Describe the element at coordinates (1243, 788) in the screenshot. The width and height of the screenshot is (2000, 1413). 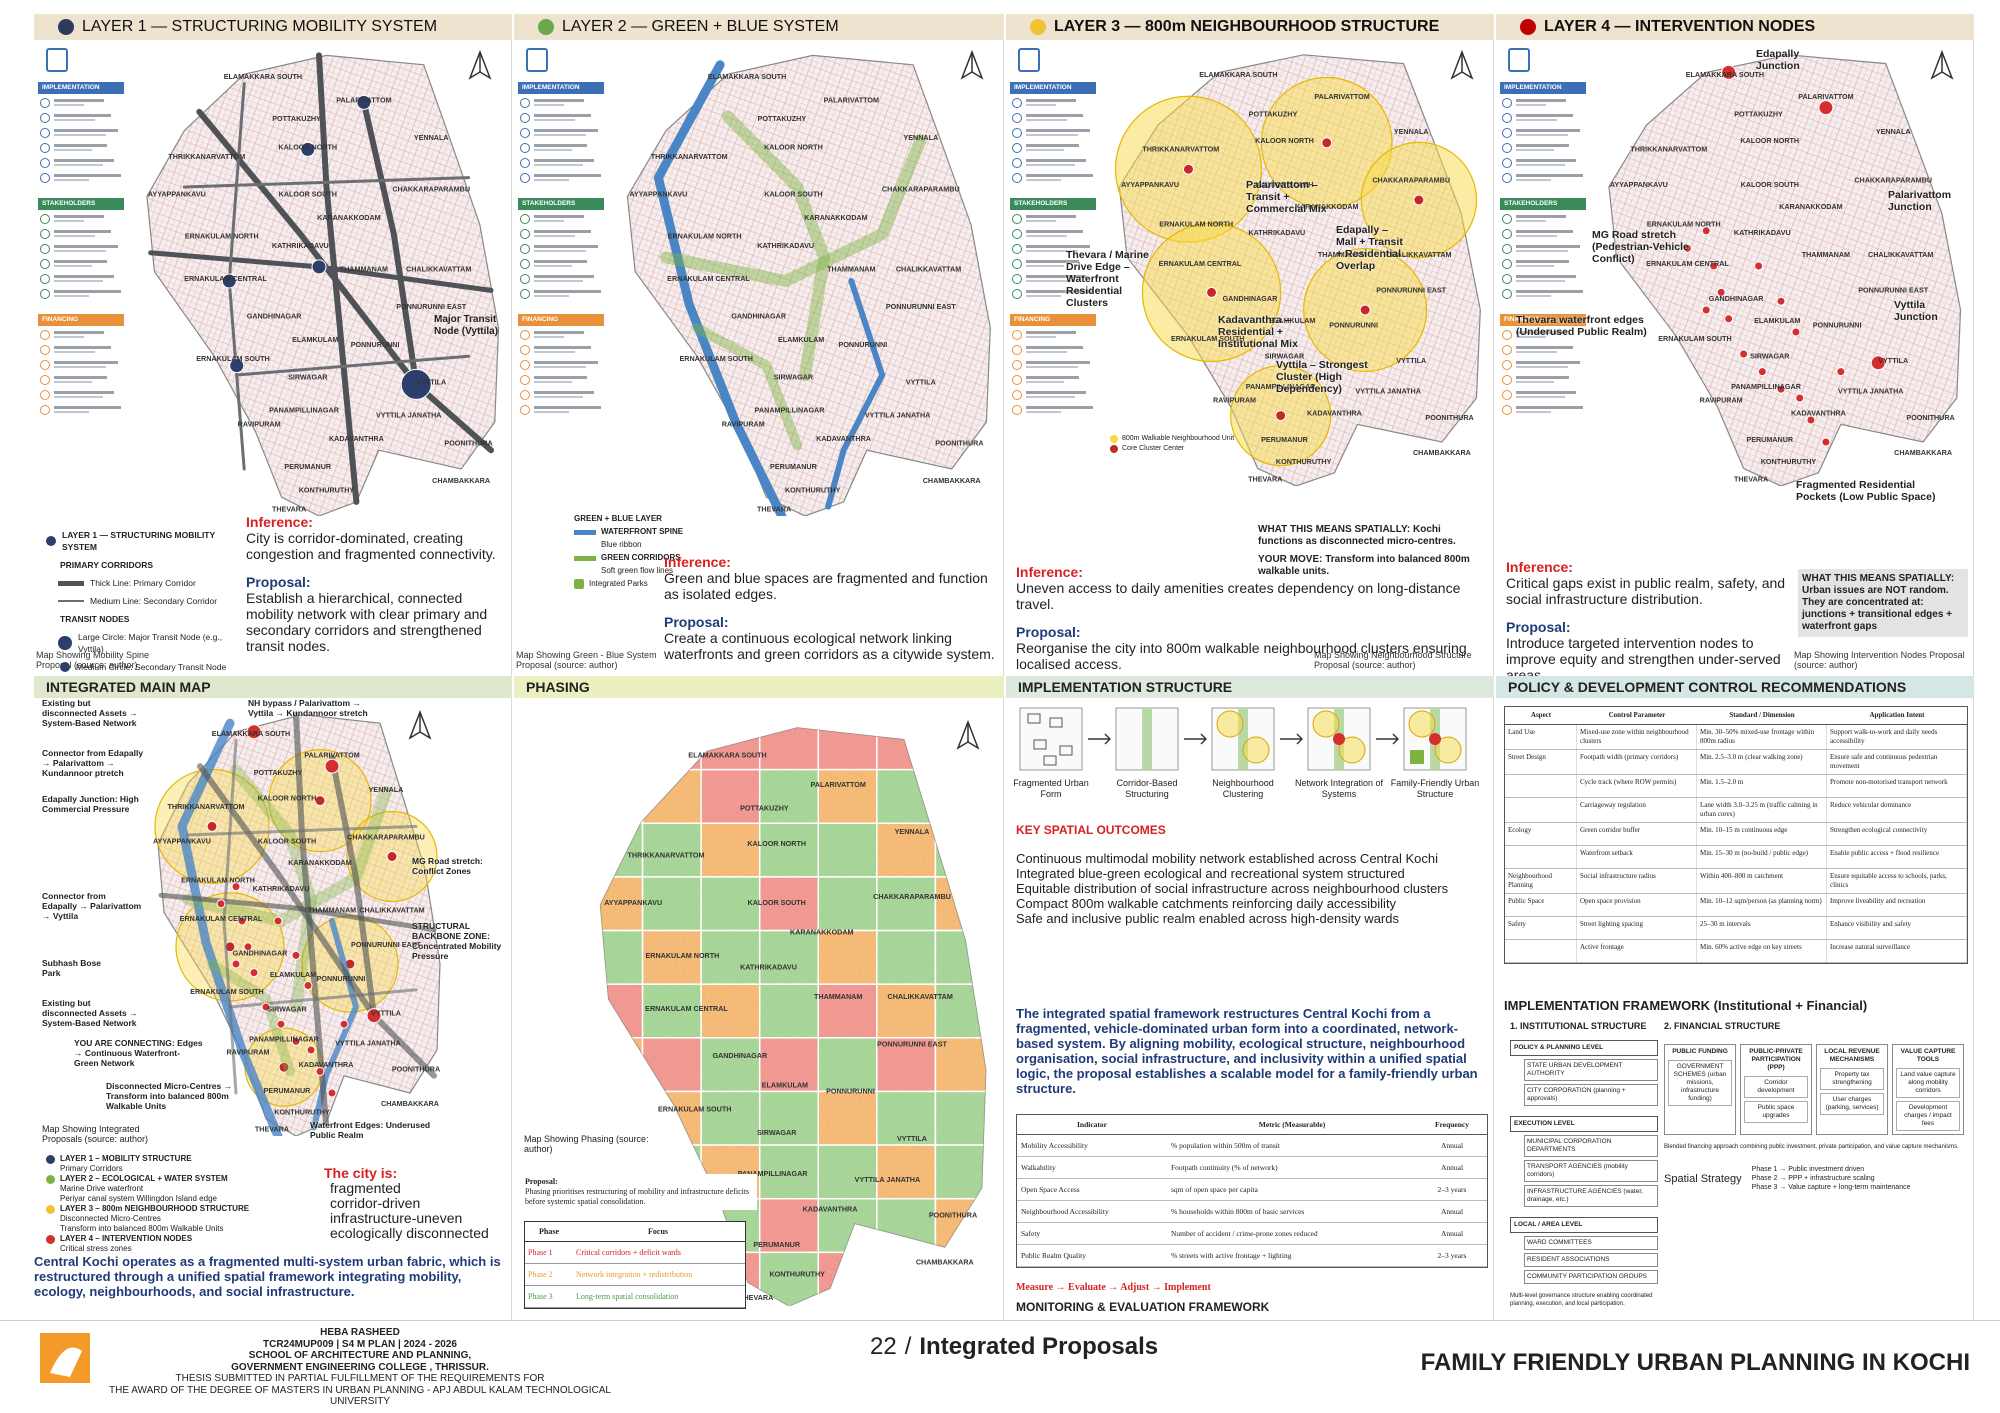
I see `step-label: Neighbourhood Clustering` at that location.